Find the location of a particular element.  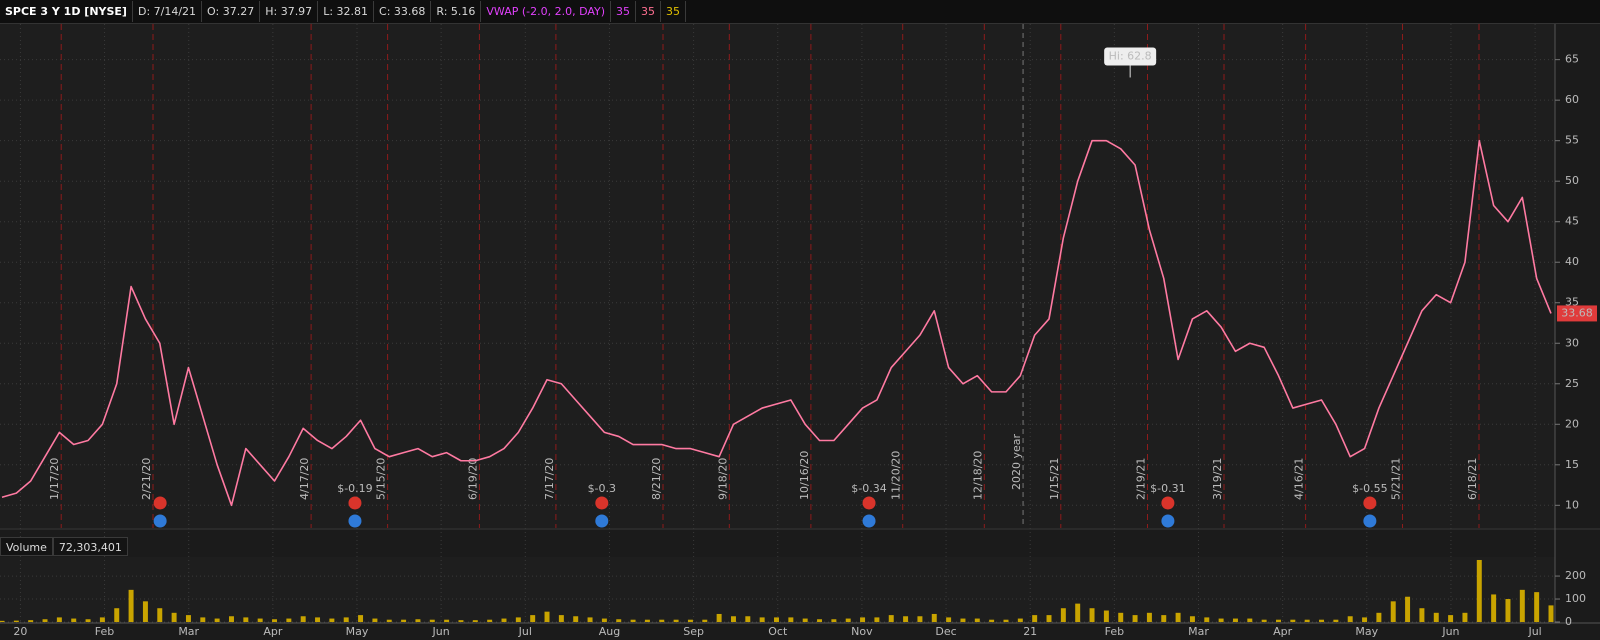

expiration-label: 6/18/21 is located at coordinates (1472, 479).